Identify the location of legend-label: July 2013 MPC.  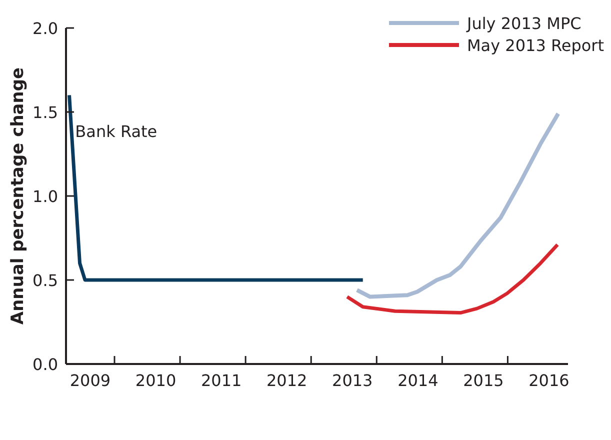
(524, 23).